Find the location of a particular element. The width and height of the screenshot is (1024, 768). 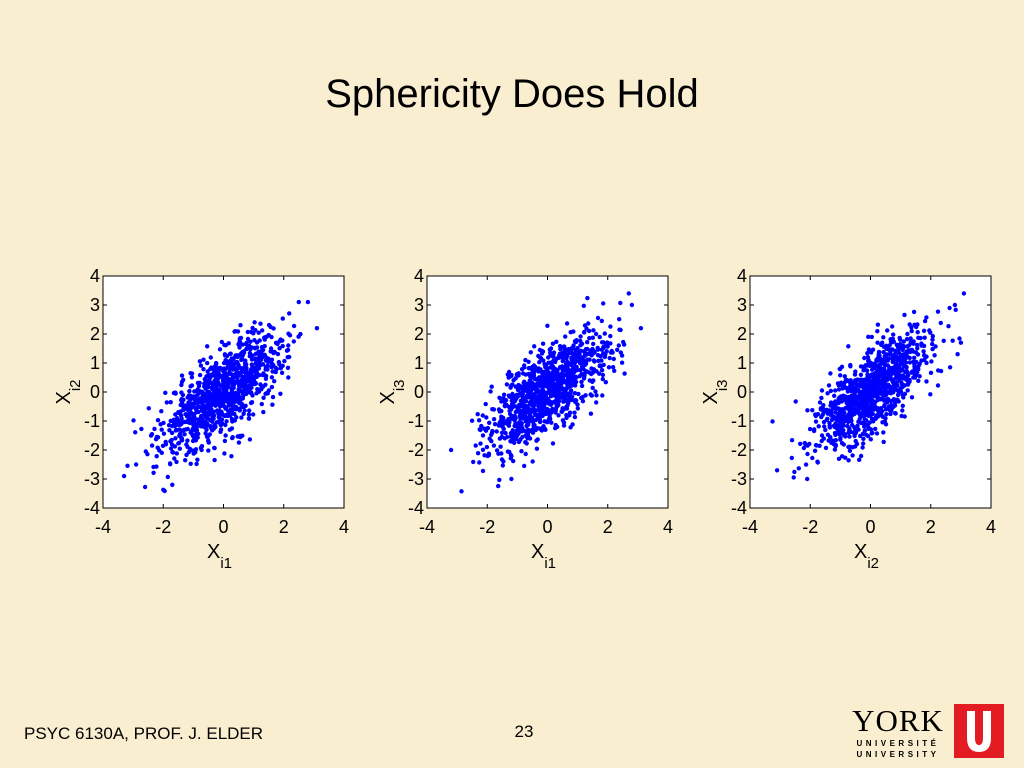

y-axis-label-subscript: i2 is located at coordinates (75, 385).